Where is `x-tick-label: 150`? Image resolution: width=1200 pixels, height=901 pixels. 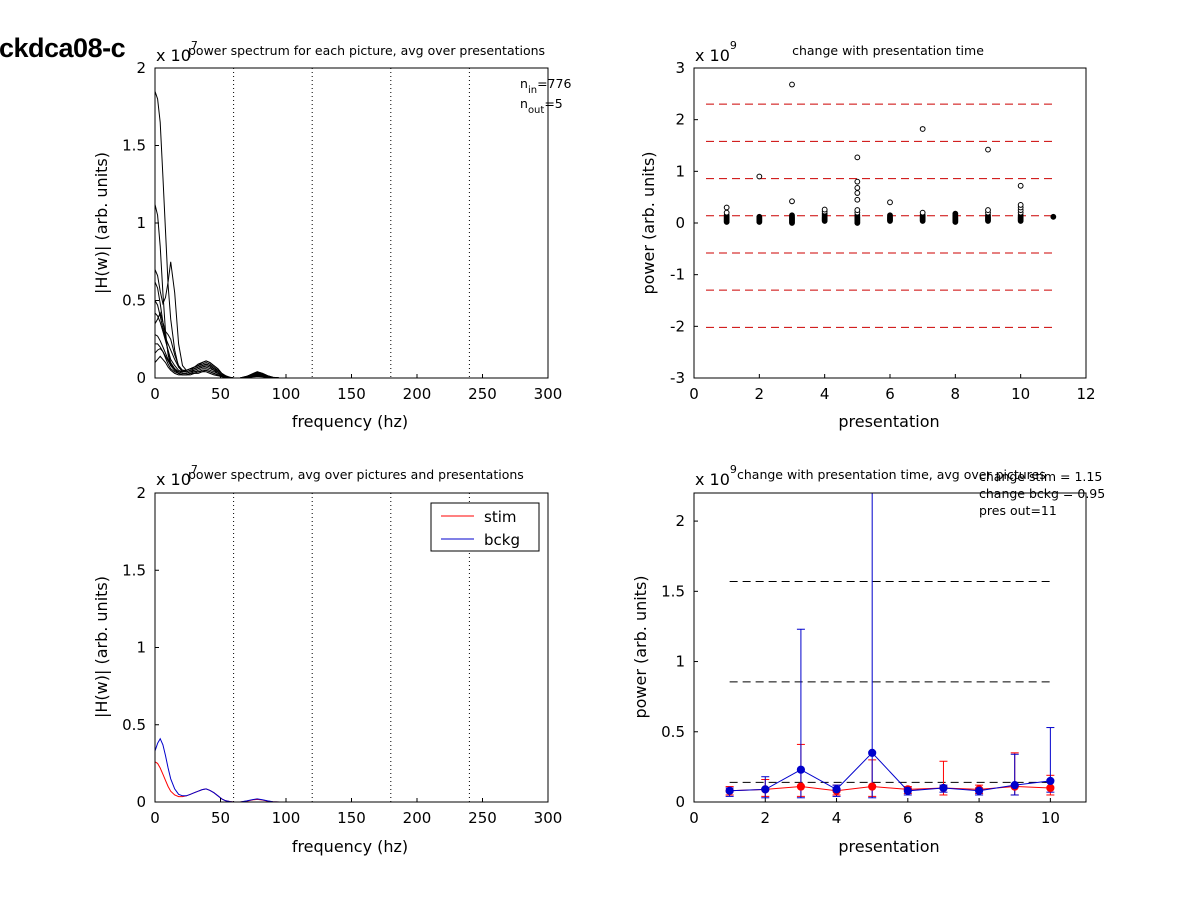 x-tick-label: 150 is located at coordinates (351, 818).